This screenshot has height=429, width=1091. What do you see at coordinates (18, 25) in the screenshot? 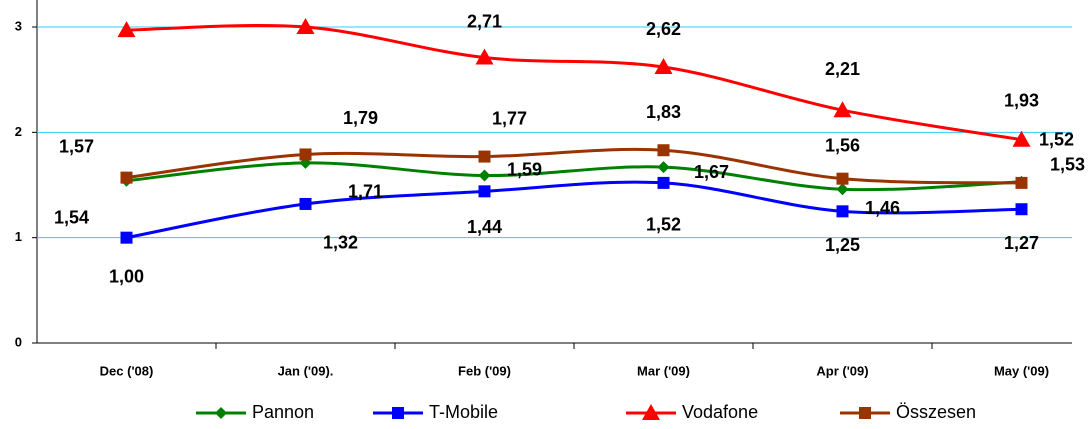
I see `y-tick-label: 3` at bounding box center [18, 25].